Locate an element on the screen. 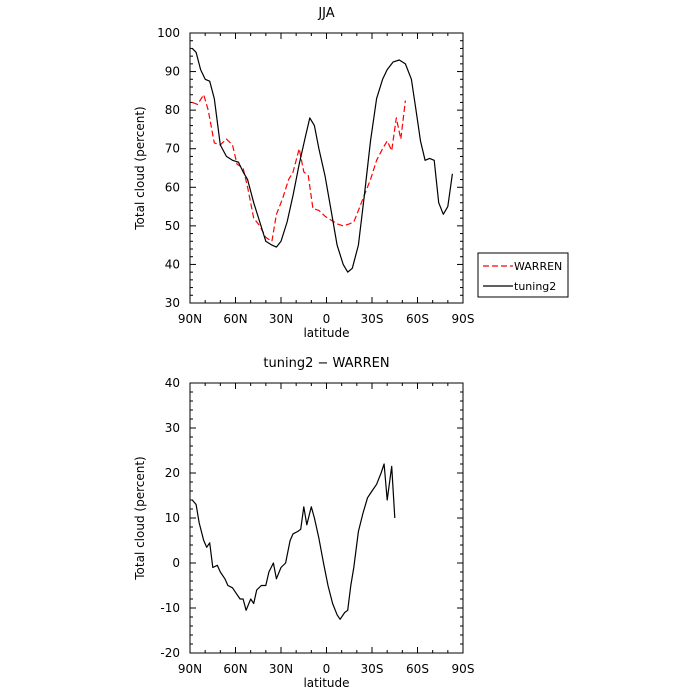 The width and height of the screenshot is (700, 700). y-tick-label: 20 is located at coordinates (172, 473).